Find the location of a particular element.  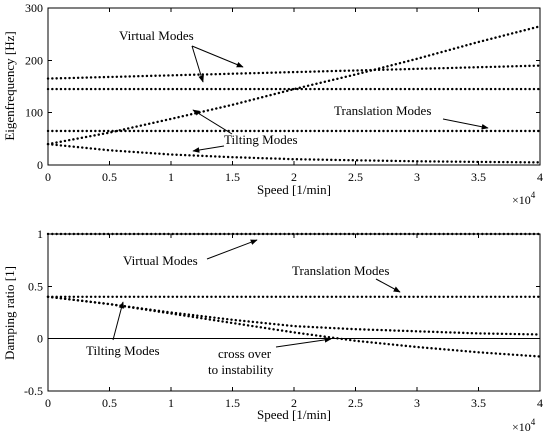

top-x-tick-label: 2 is located at coordinates (294, 177).